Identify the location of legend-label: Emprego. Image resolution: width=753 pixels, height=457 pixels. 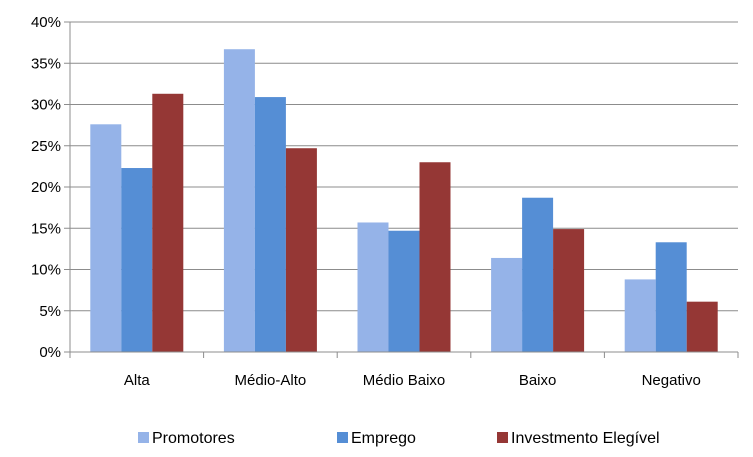
(383, 438).